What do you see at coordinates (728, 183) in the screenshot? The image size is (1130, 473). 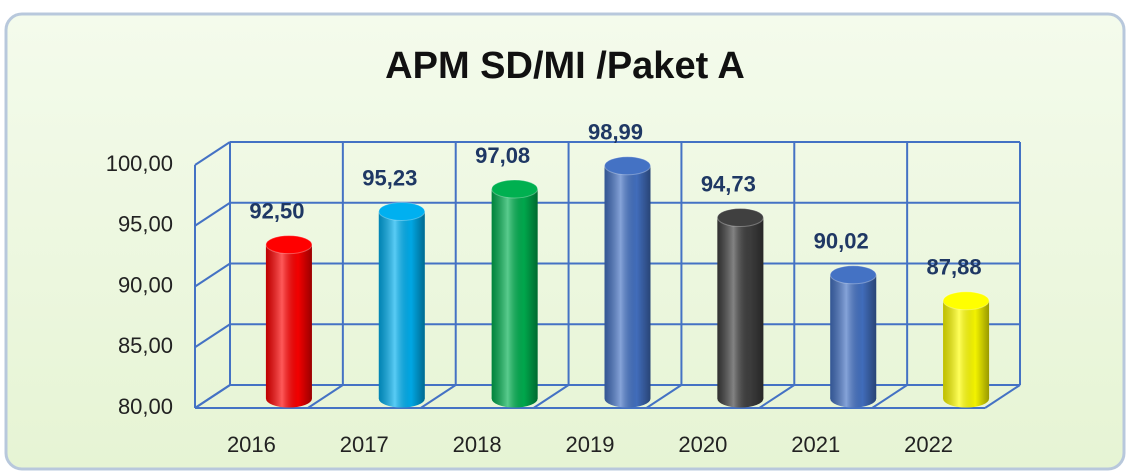 I see `data-label: 94,73` at bounding box center [728, 183].